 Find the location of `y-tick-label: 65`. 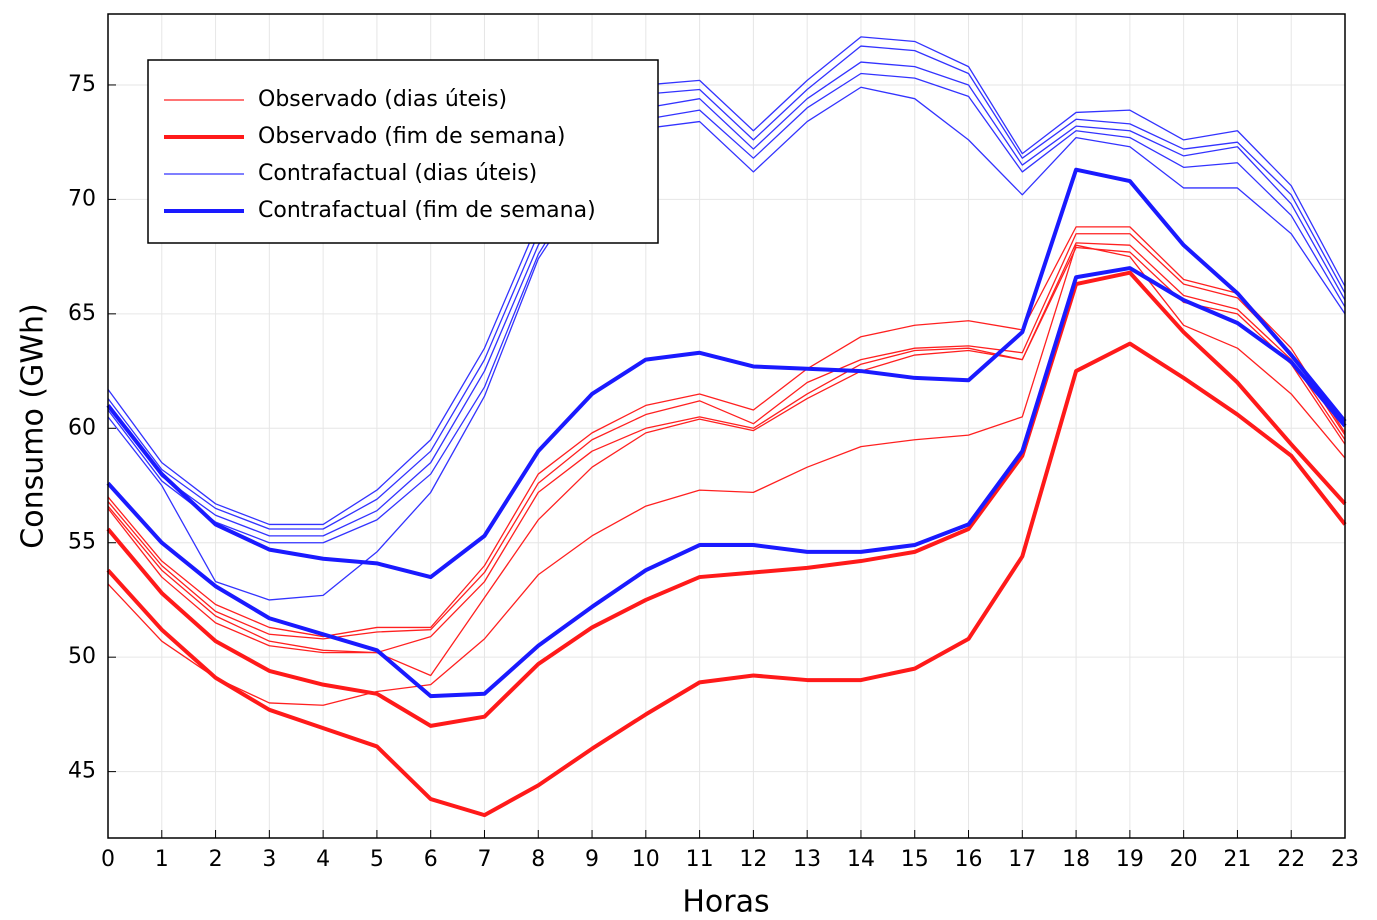

y-tick-label: 65 is located at coordinates (82, 313).